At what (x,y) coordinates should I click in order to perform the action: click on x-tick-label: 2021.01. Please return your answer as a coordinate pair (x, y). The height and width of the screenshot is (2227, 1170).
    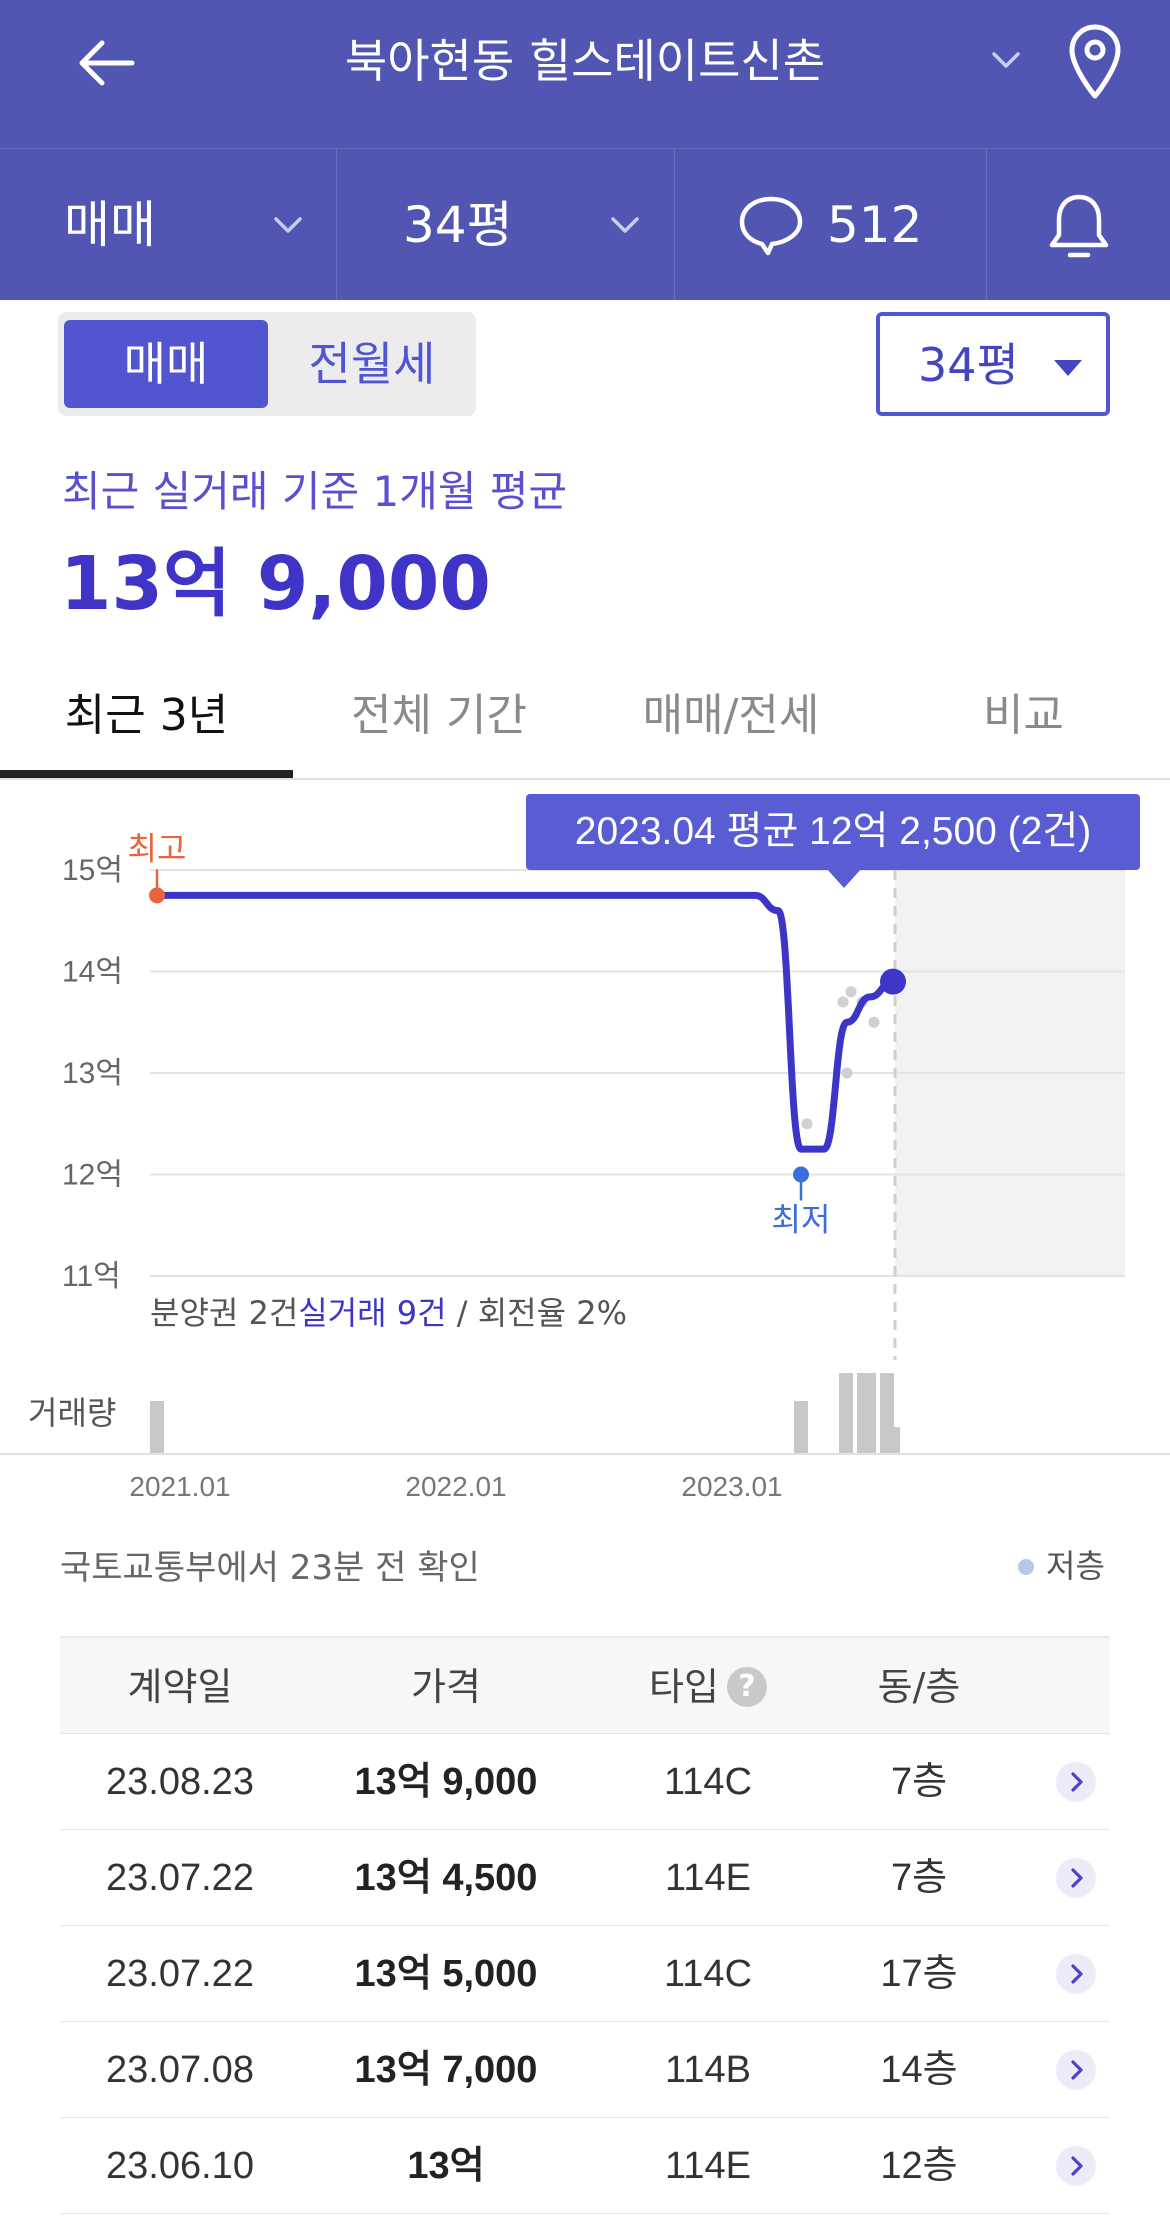
    Looking at the image, I should click on (179, 1485).